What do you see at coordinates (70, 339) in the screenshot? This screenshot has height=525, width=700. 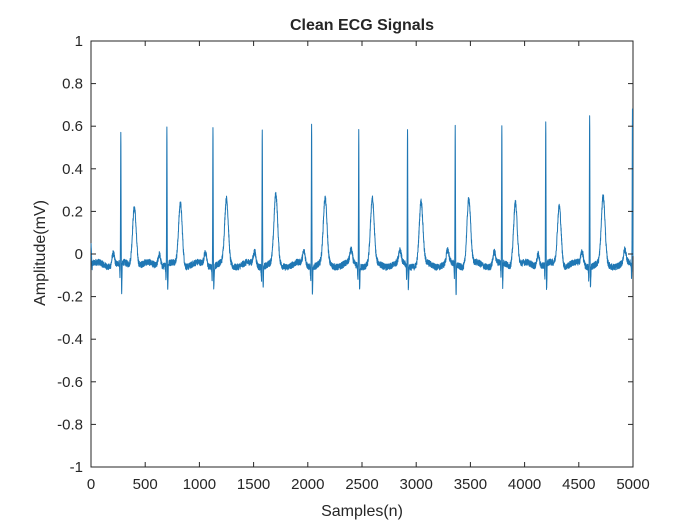 I see `y-tick-label: -0.4` at bounding box center [70, 339].